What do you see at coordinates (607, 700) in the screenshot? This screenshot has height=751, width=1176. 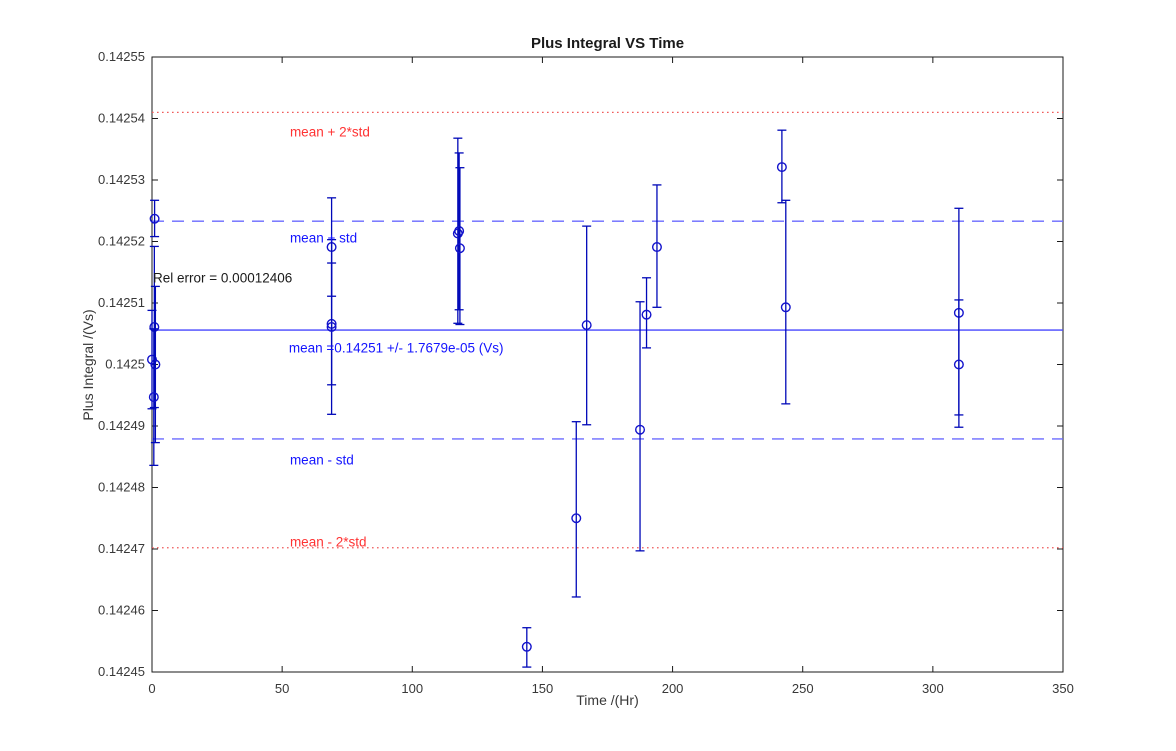 I see `x-axis-label: Time /(Hr)` at bounding box center [607, 700].